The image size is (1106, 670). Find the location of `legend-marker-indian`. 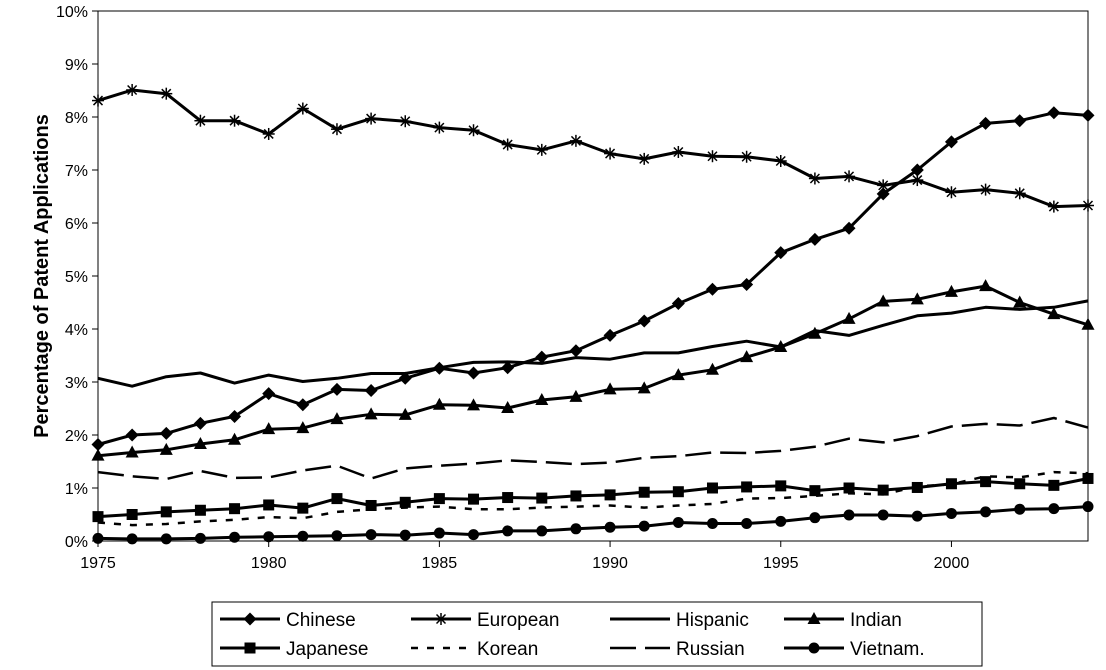

legend-marker-indian is located at coordinates (814, 618).